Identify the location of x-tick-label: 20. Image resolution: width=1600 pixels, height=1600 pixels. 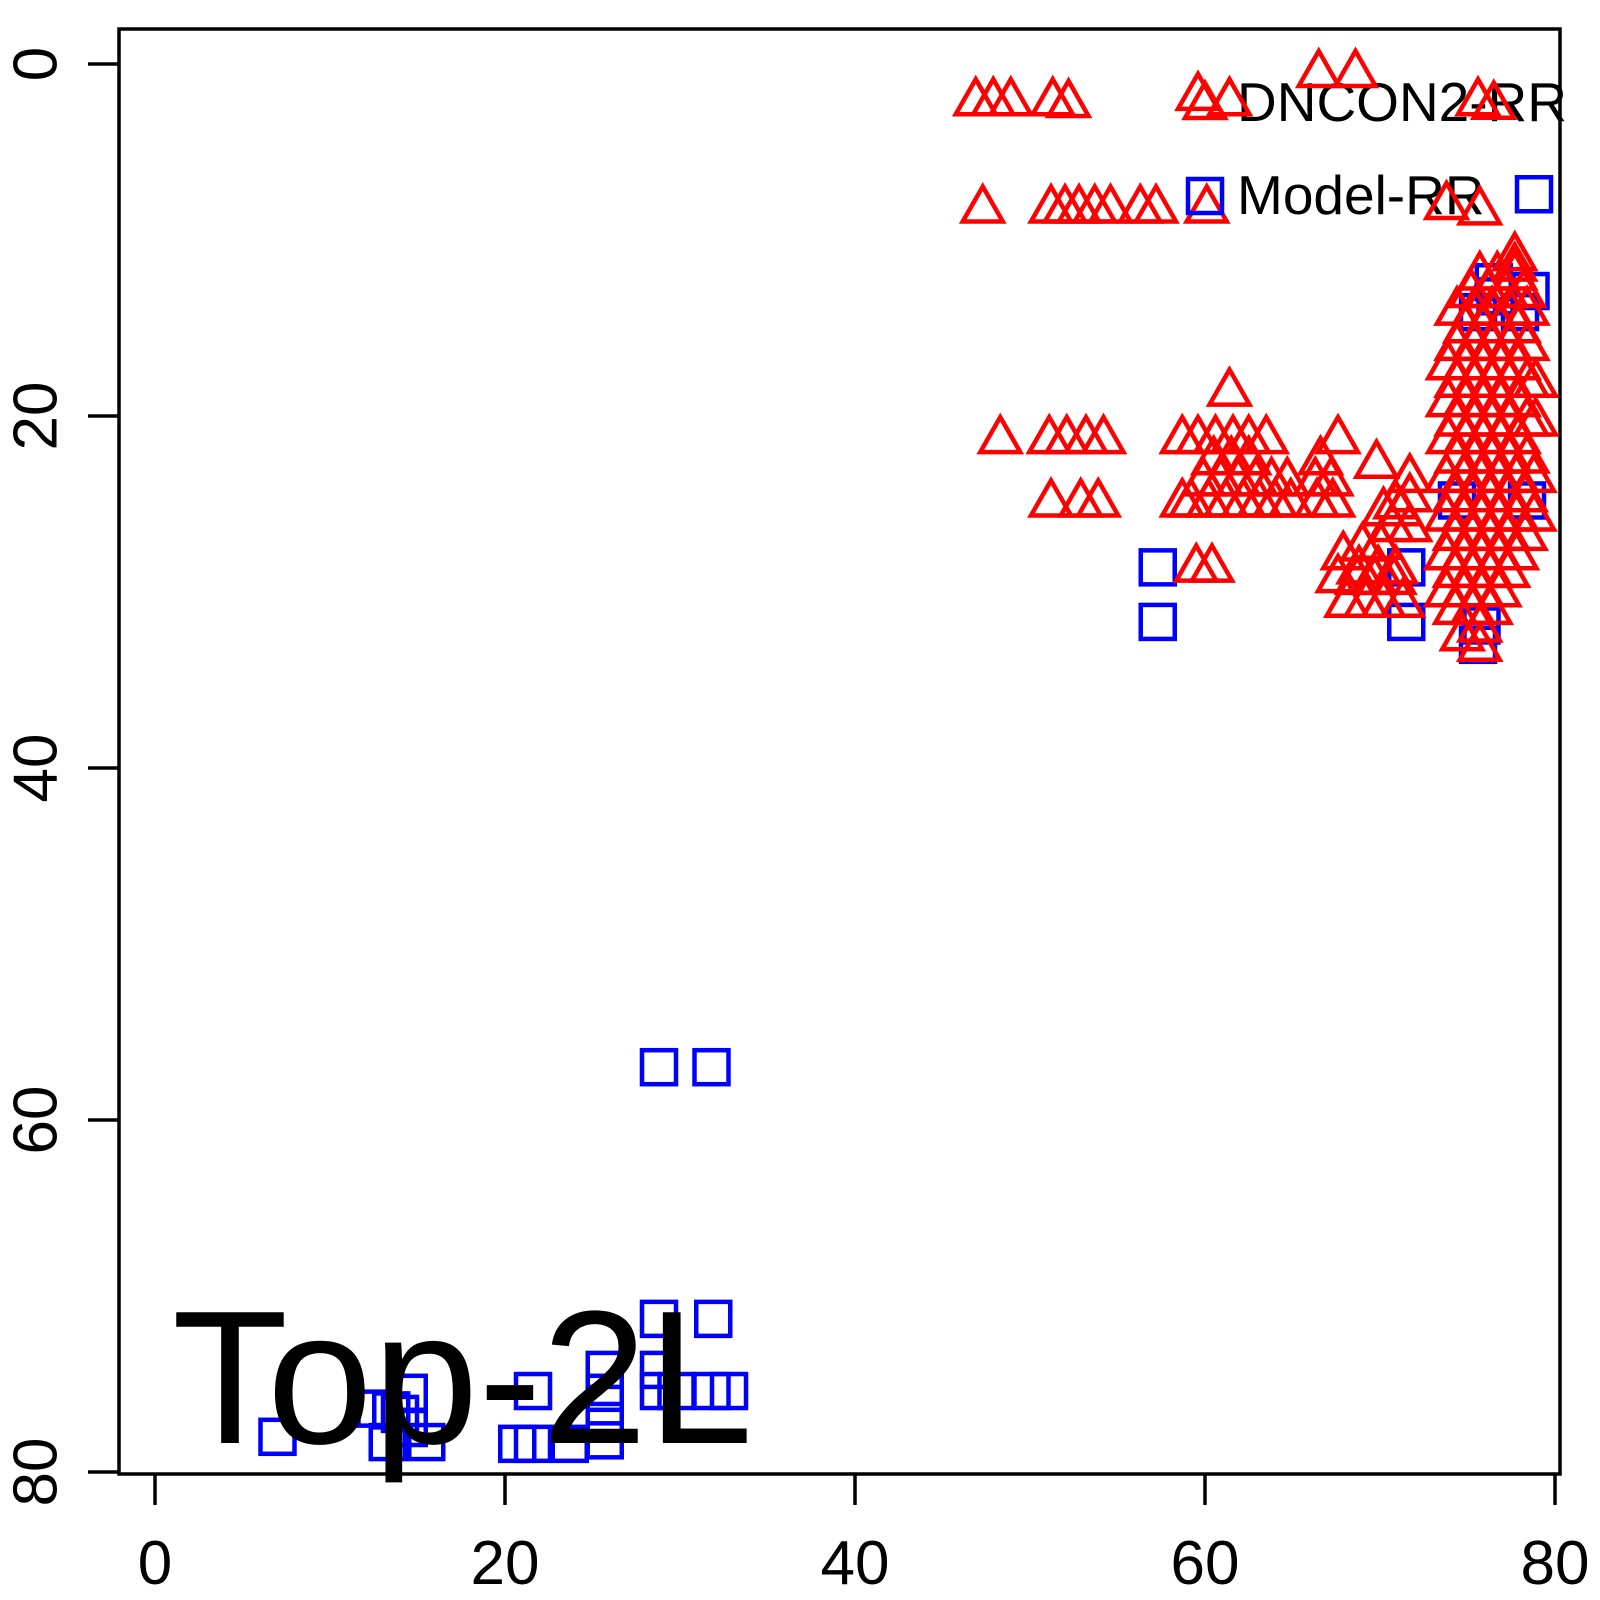
(505, 1563).